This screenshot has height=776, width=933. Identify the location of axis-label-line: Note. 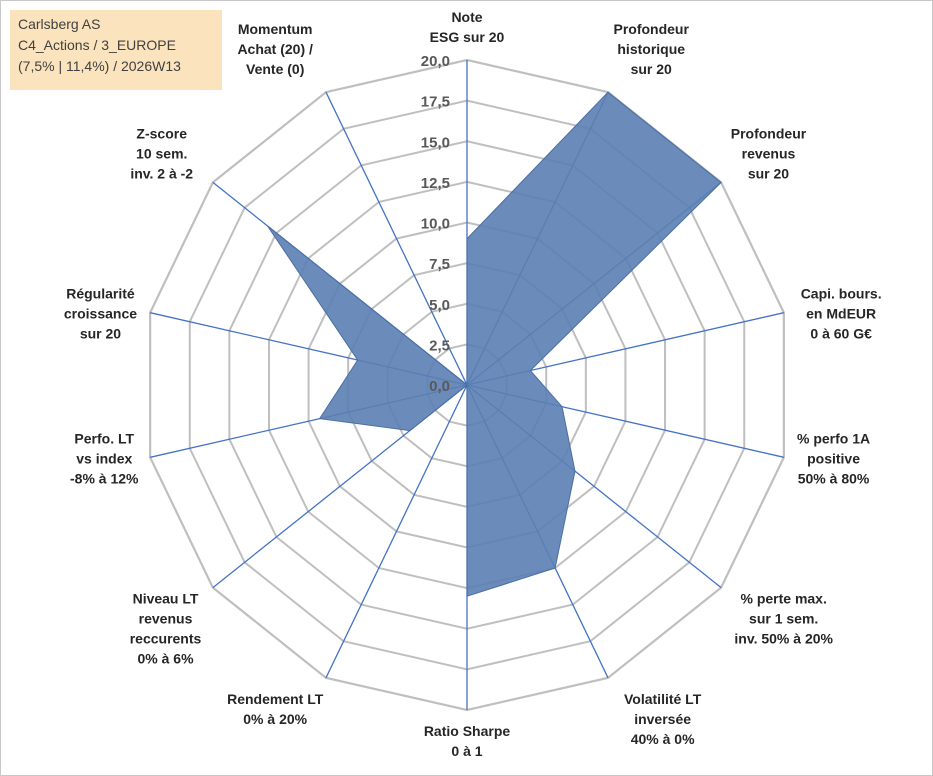
(466, 17).